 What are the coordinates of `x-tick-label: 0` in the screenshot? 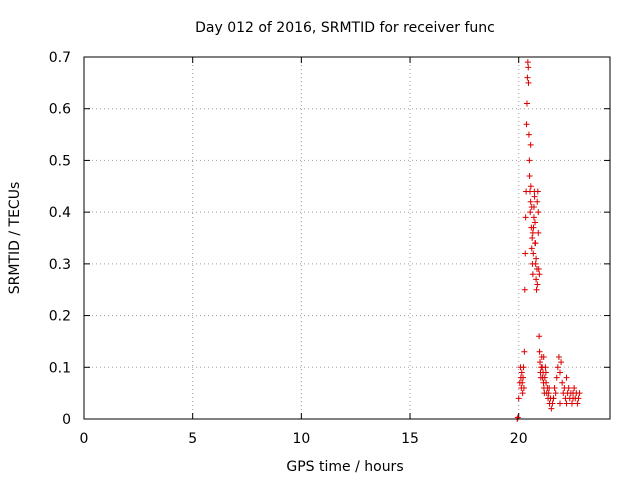 It's located at (84, 439).